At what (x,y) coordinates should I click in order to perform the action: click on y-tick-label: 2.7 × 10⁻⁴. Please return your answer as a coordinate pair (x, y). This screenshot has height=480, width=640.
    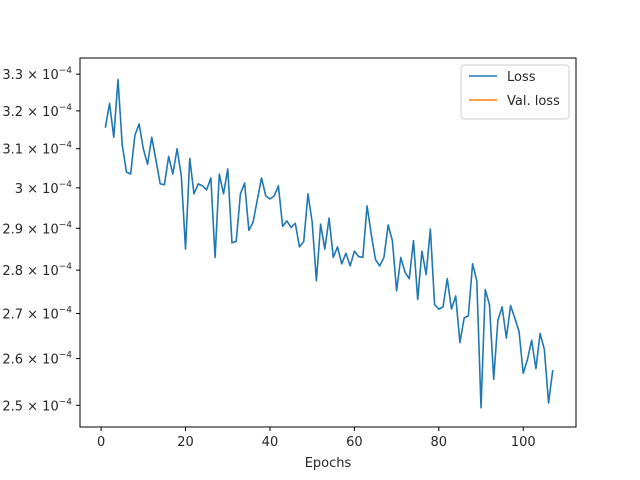
    Looking at the image, I should click on (37, 314).